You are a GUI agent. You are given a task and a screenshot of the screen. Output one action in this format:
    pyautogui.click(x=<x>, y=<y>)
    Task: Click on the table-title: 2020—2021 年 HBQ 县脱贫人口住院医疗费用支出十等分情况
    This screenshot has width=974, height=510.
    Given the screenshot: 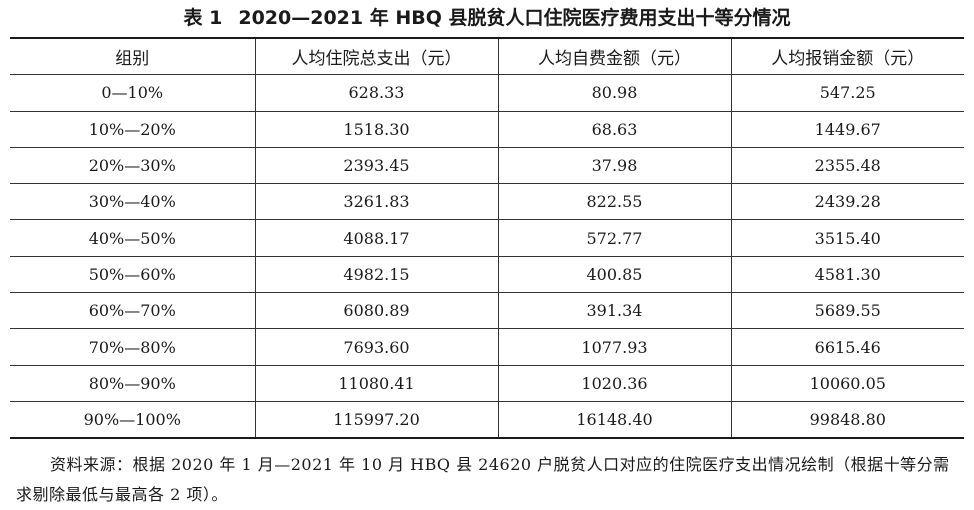 What is the action you would take?
    pyautogui.click(x=514, y=18)
    